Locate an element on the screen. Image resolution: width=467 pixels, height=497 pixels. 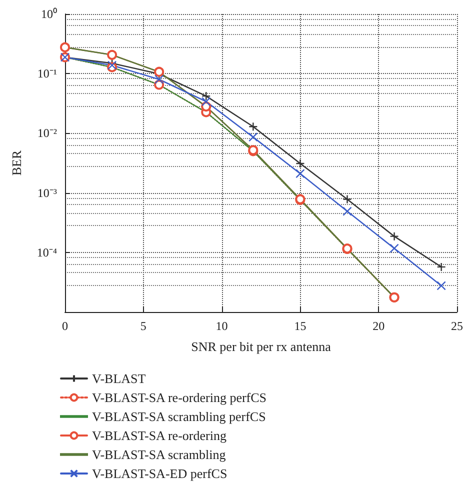
legend-label: V-BLAST-SA-ED perfCS is located at coordinates (160, 473).